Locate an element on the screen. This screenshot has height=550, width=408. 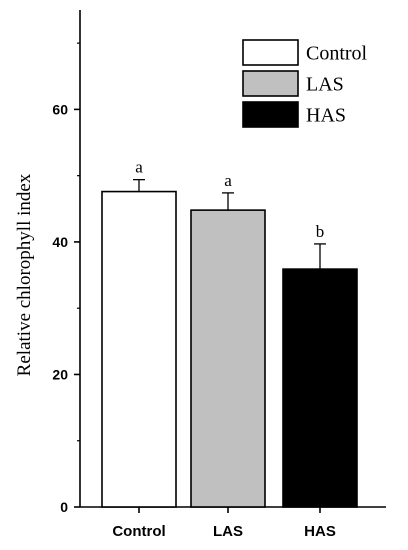
bar-las is located at coordinates (228, 358).